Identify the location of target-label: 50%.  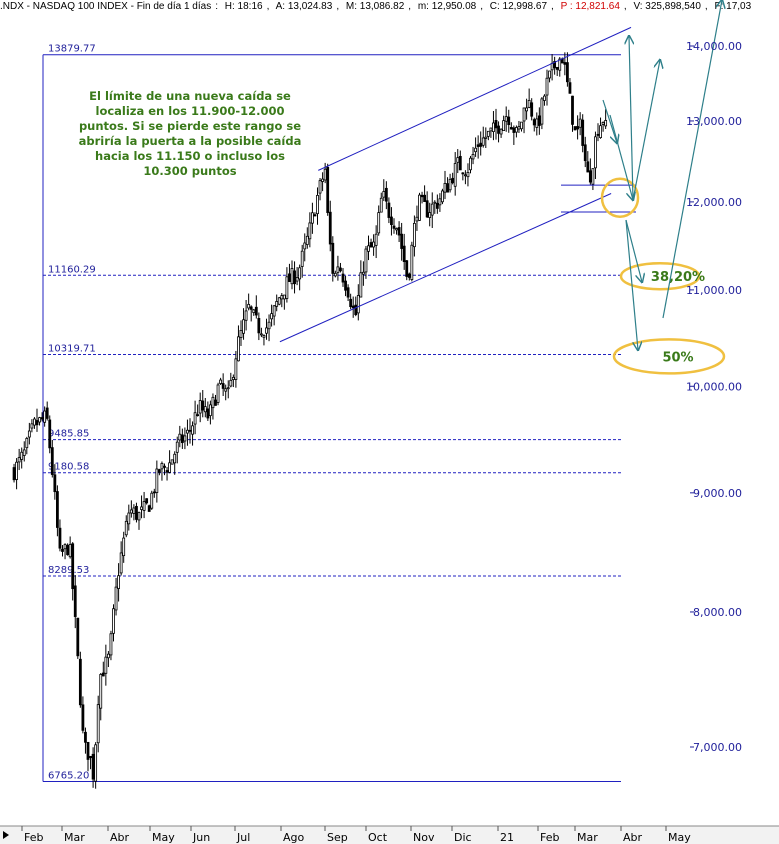
(677, 357).